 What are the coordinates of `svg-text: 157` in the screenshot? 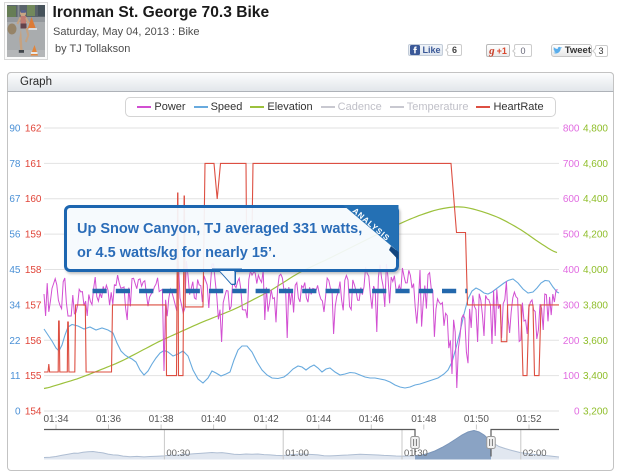 It's located at (33, 305).